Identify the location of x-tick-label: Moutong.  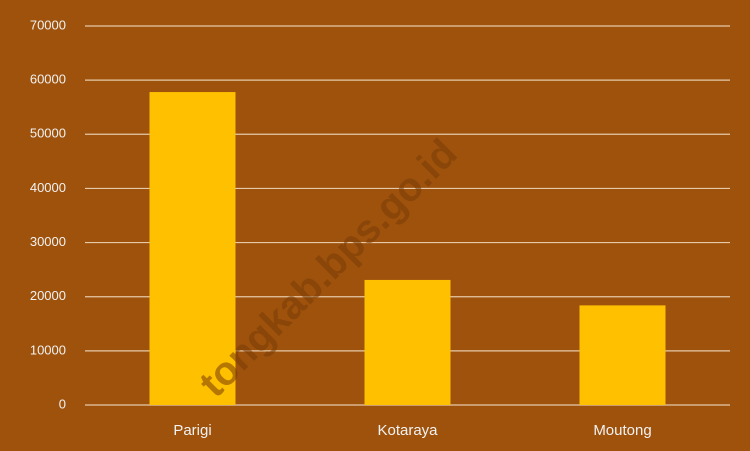
(622, 430).